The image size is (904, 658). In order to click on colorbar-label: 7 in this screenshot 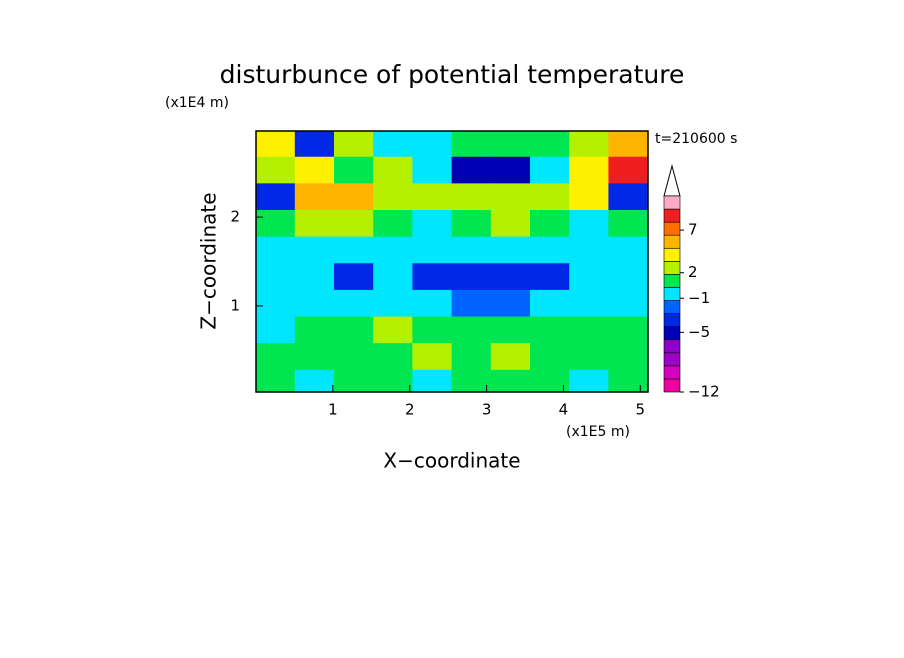, I will do `click(693, 230)`.